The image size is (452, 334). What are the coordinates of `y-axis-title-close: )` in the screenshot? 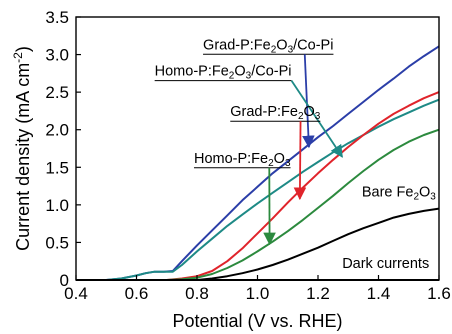 It's located at (23, 49).